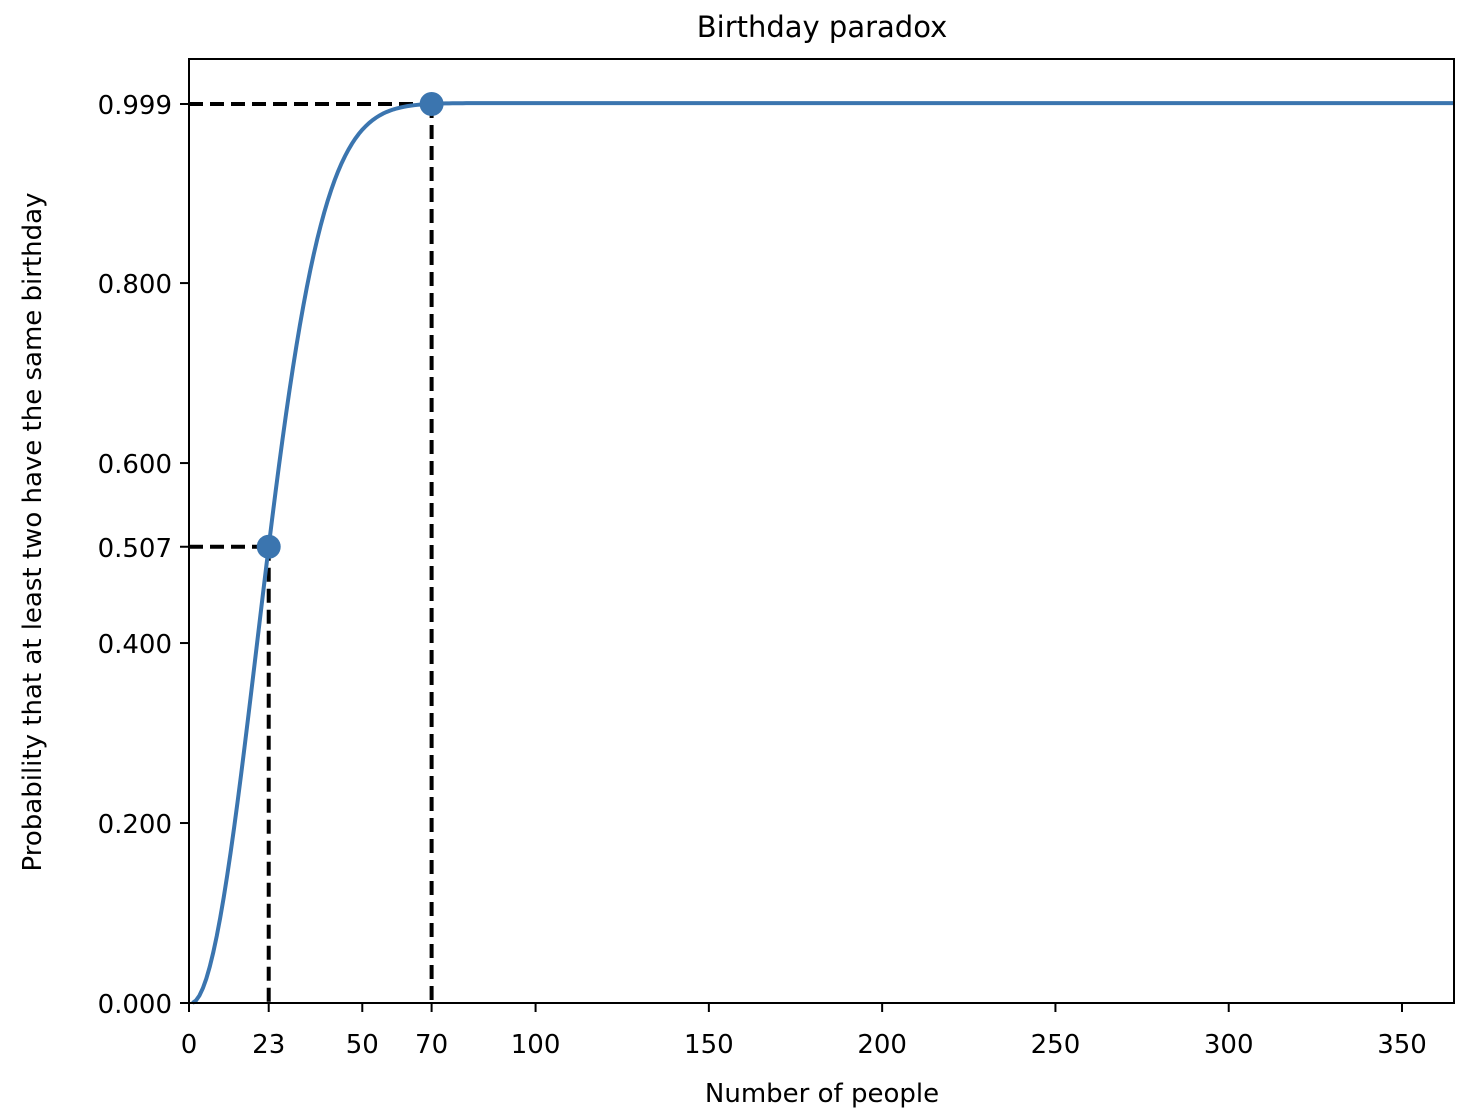  Describe the element at coordinates (189, 1045) in the screenshot. I see `x-tick-label: 0` at that location.